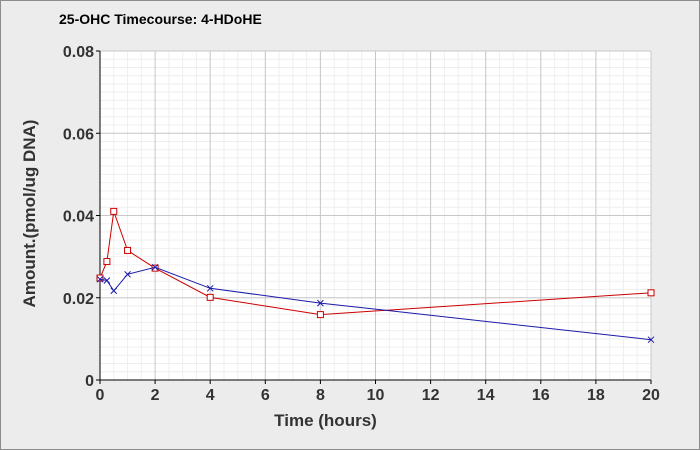 This screenshot has height=450, width=700. Describe the element at coordinates (78, 217) in the screenshot. I see `y-tick-label: 0.04` at that location.